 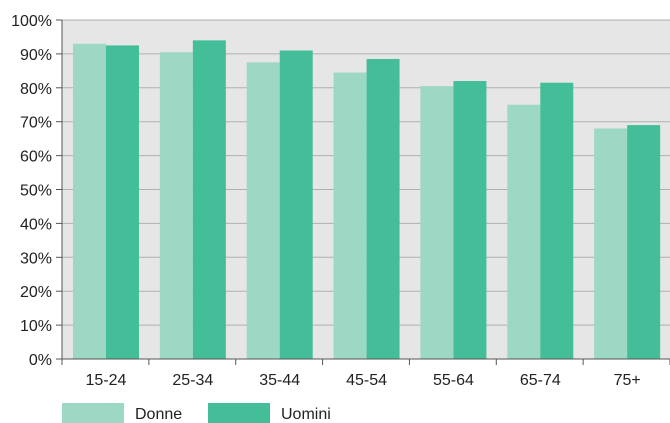 What do you see at coordinates (196, 413) in the screenshot?
I see `legend: Donne Uomini` at bounding box center [196, 413].